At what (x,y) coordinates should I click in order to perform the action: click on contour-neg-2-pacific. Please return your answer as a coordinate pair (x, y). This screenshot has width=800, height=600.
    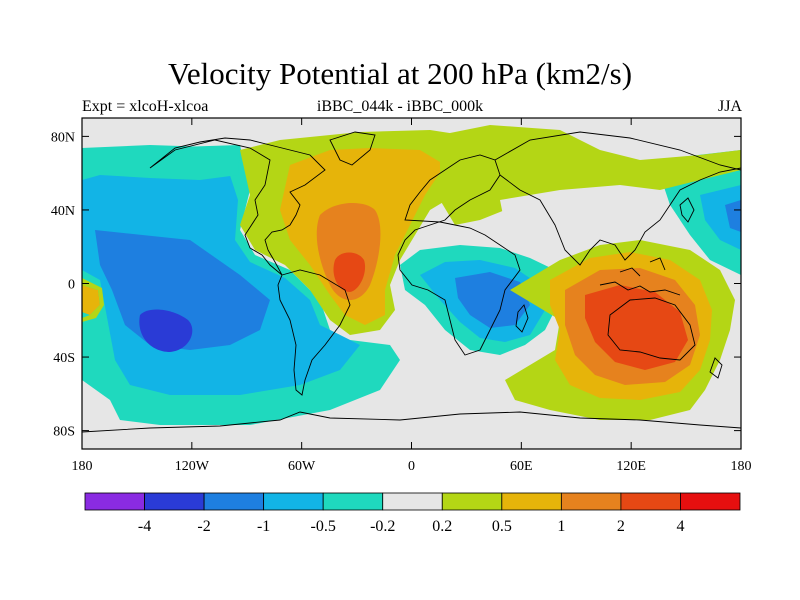
    Looking at the image, I should click on (166, 330).